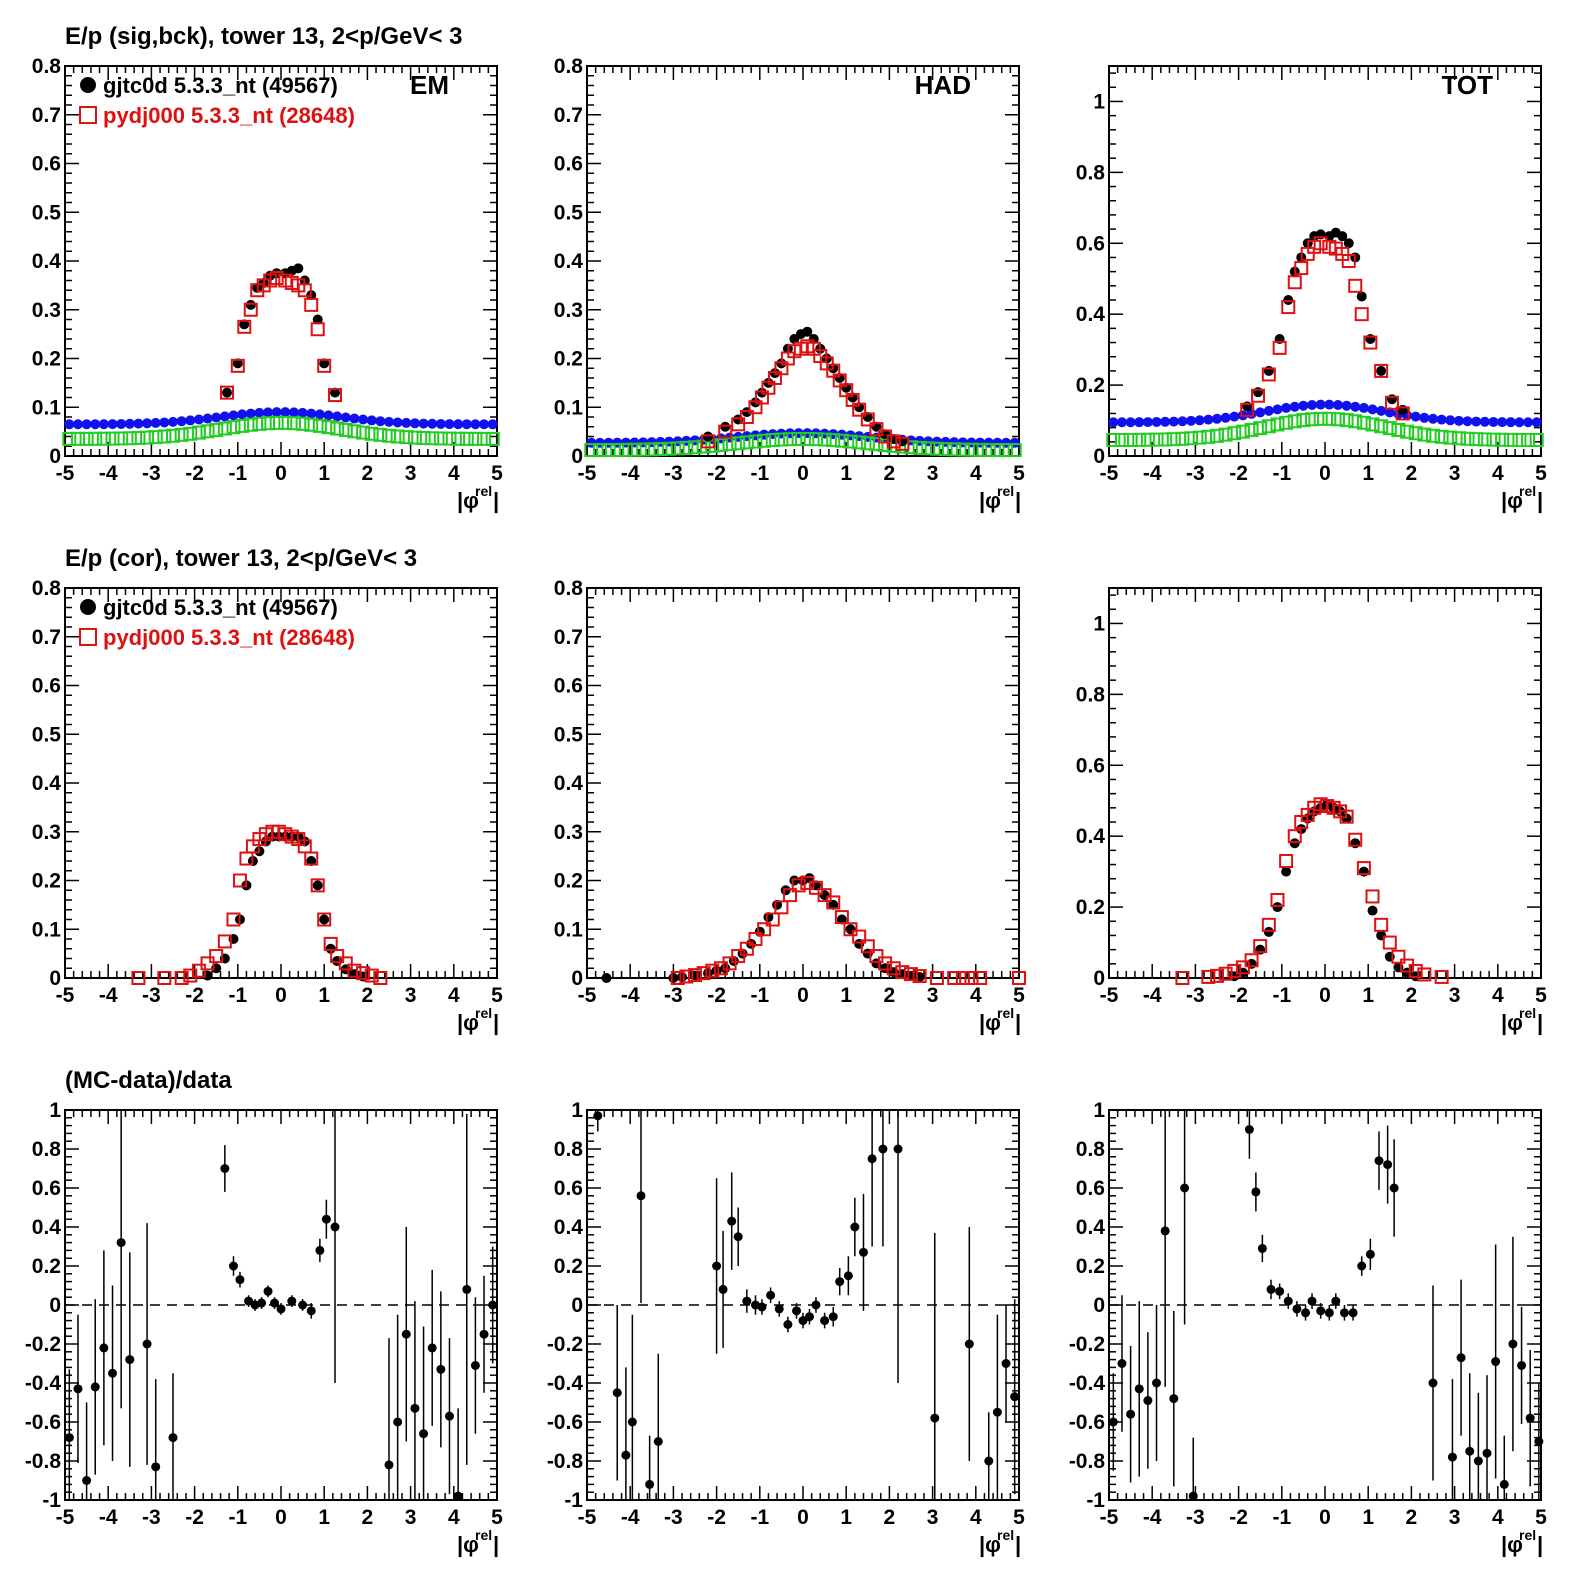  What do you see at coordinates (933, 1517) in the screenshot?
I see `x-tick-label: 3` at bounding box center [933, 1517].